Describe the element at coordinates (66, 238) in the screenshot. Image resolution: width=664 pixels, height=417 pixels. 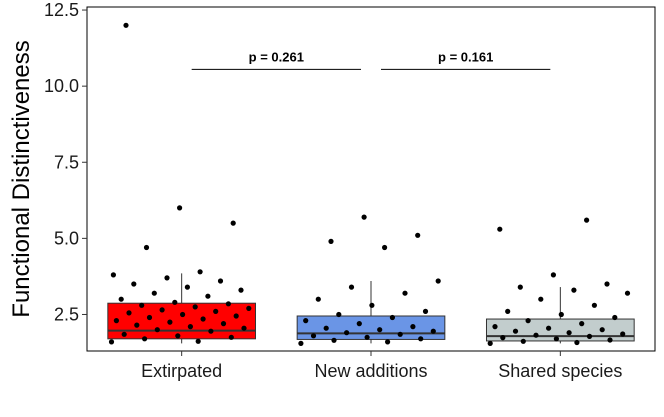
I see `y-tick-label: 5.0` at that location.